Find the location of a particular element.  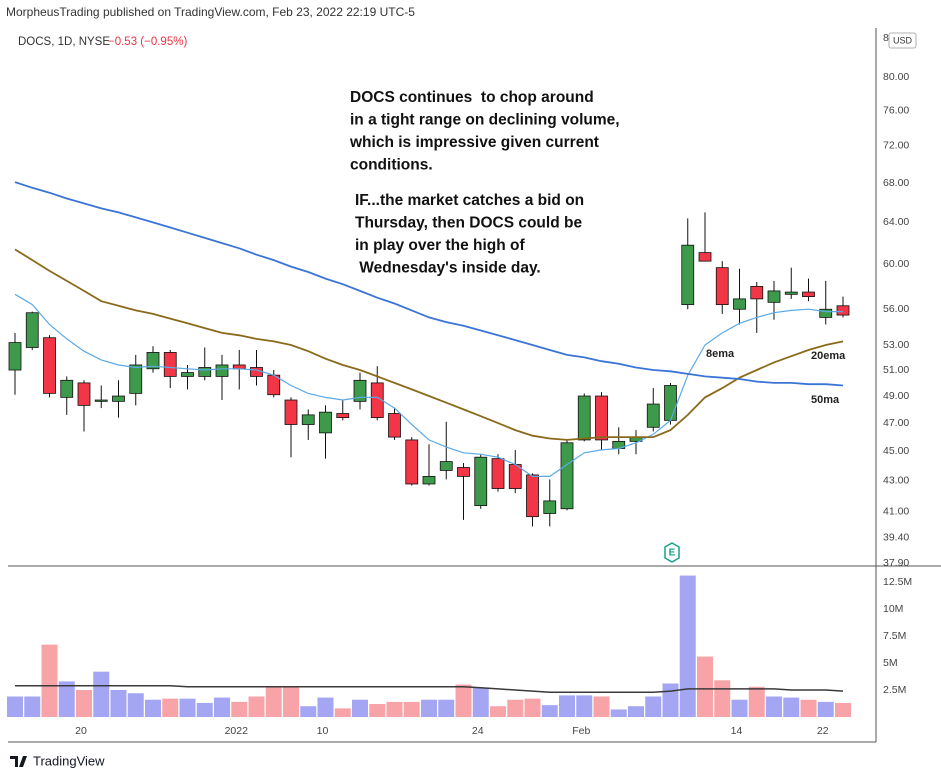

x-tick-label: 2022 is located at coordinates (237, 731).